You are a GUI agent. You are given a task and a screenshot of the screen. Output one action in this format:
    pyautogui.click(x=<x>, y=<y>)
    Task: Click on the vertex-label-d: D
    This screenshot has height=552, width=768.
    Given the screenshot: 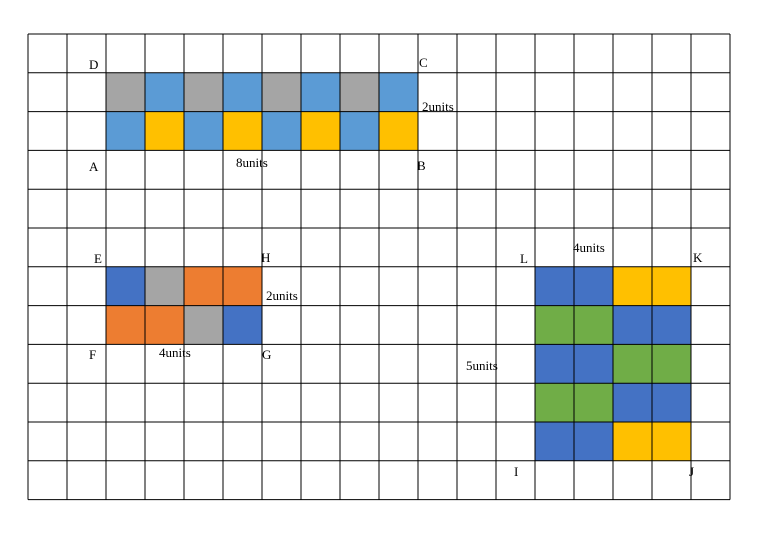 What is the action you would take?
    pyautogui.click(x=93, y=64)
    